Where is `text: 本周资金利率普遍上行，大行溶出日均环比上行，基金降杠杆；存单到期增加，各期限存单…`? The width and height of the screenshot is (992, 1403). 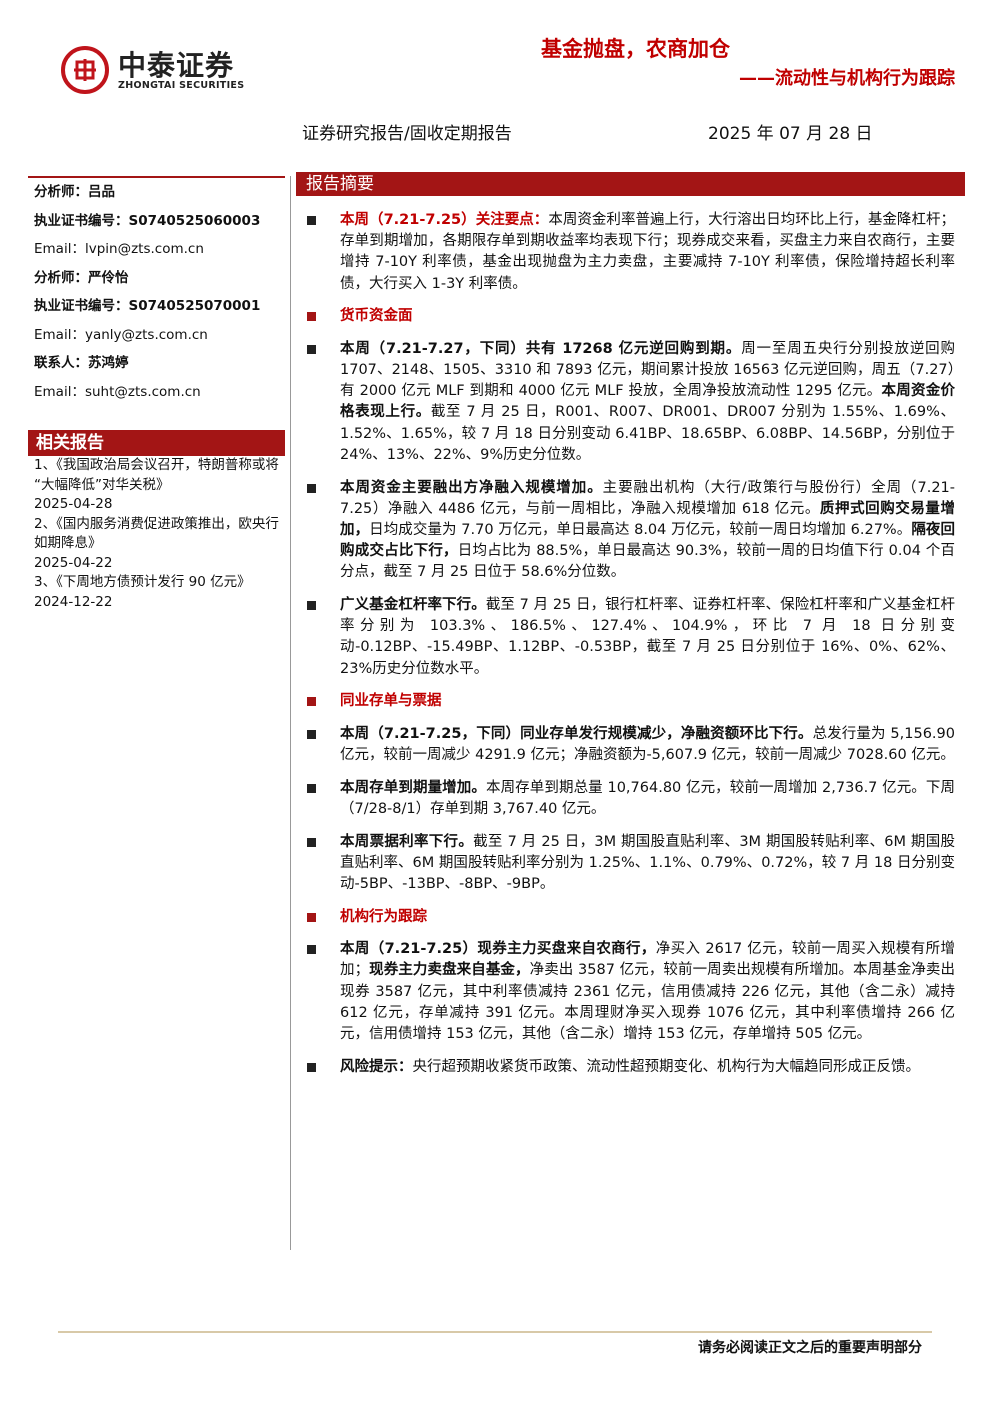 text: 本周资金利率普遍上行，大行溶出日均环比上行，基金降杠杆；存单到期增加，各期限存单… is located at coordinates (647, 252).